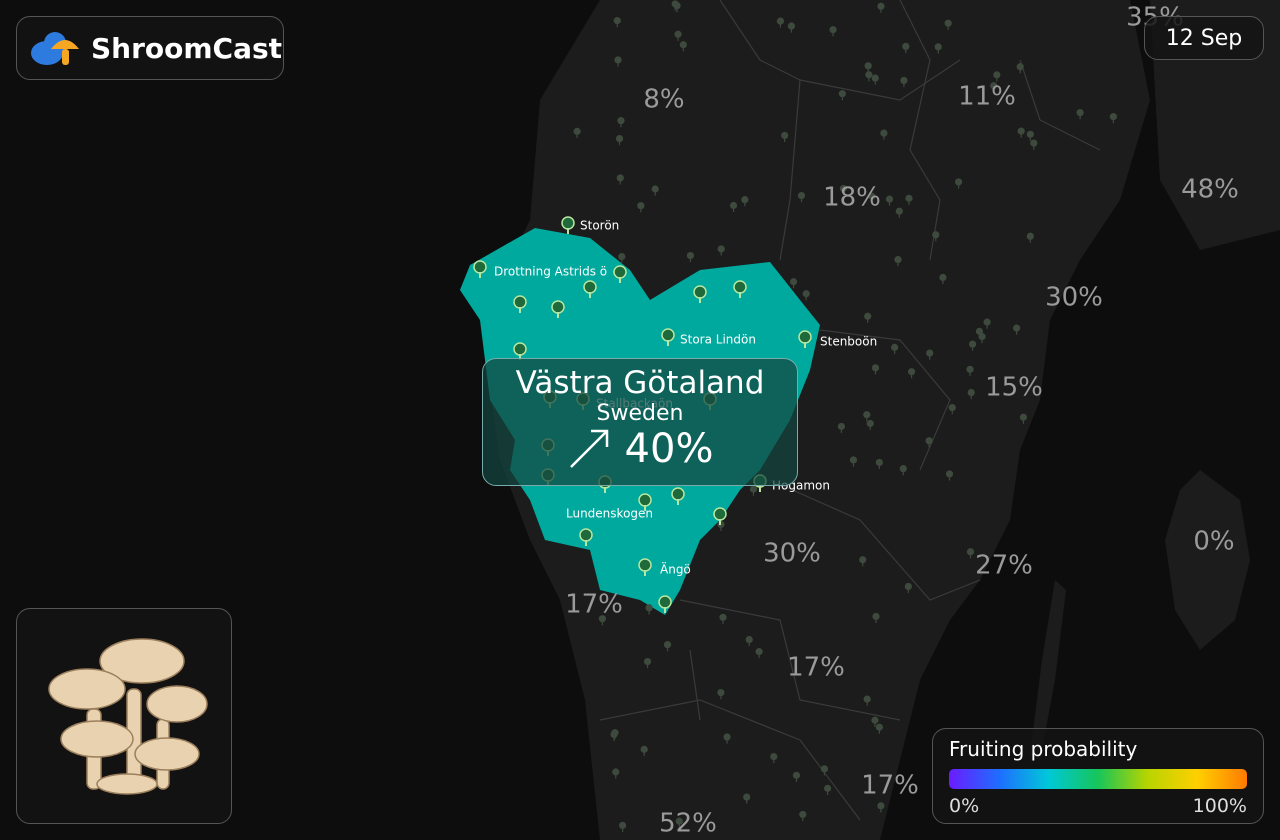 This screenshot has width=1280, height=840. I want to click on region-probability-row: 40%, so click(640, 449).